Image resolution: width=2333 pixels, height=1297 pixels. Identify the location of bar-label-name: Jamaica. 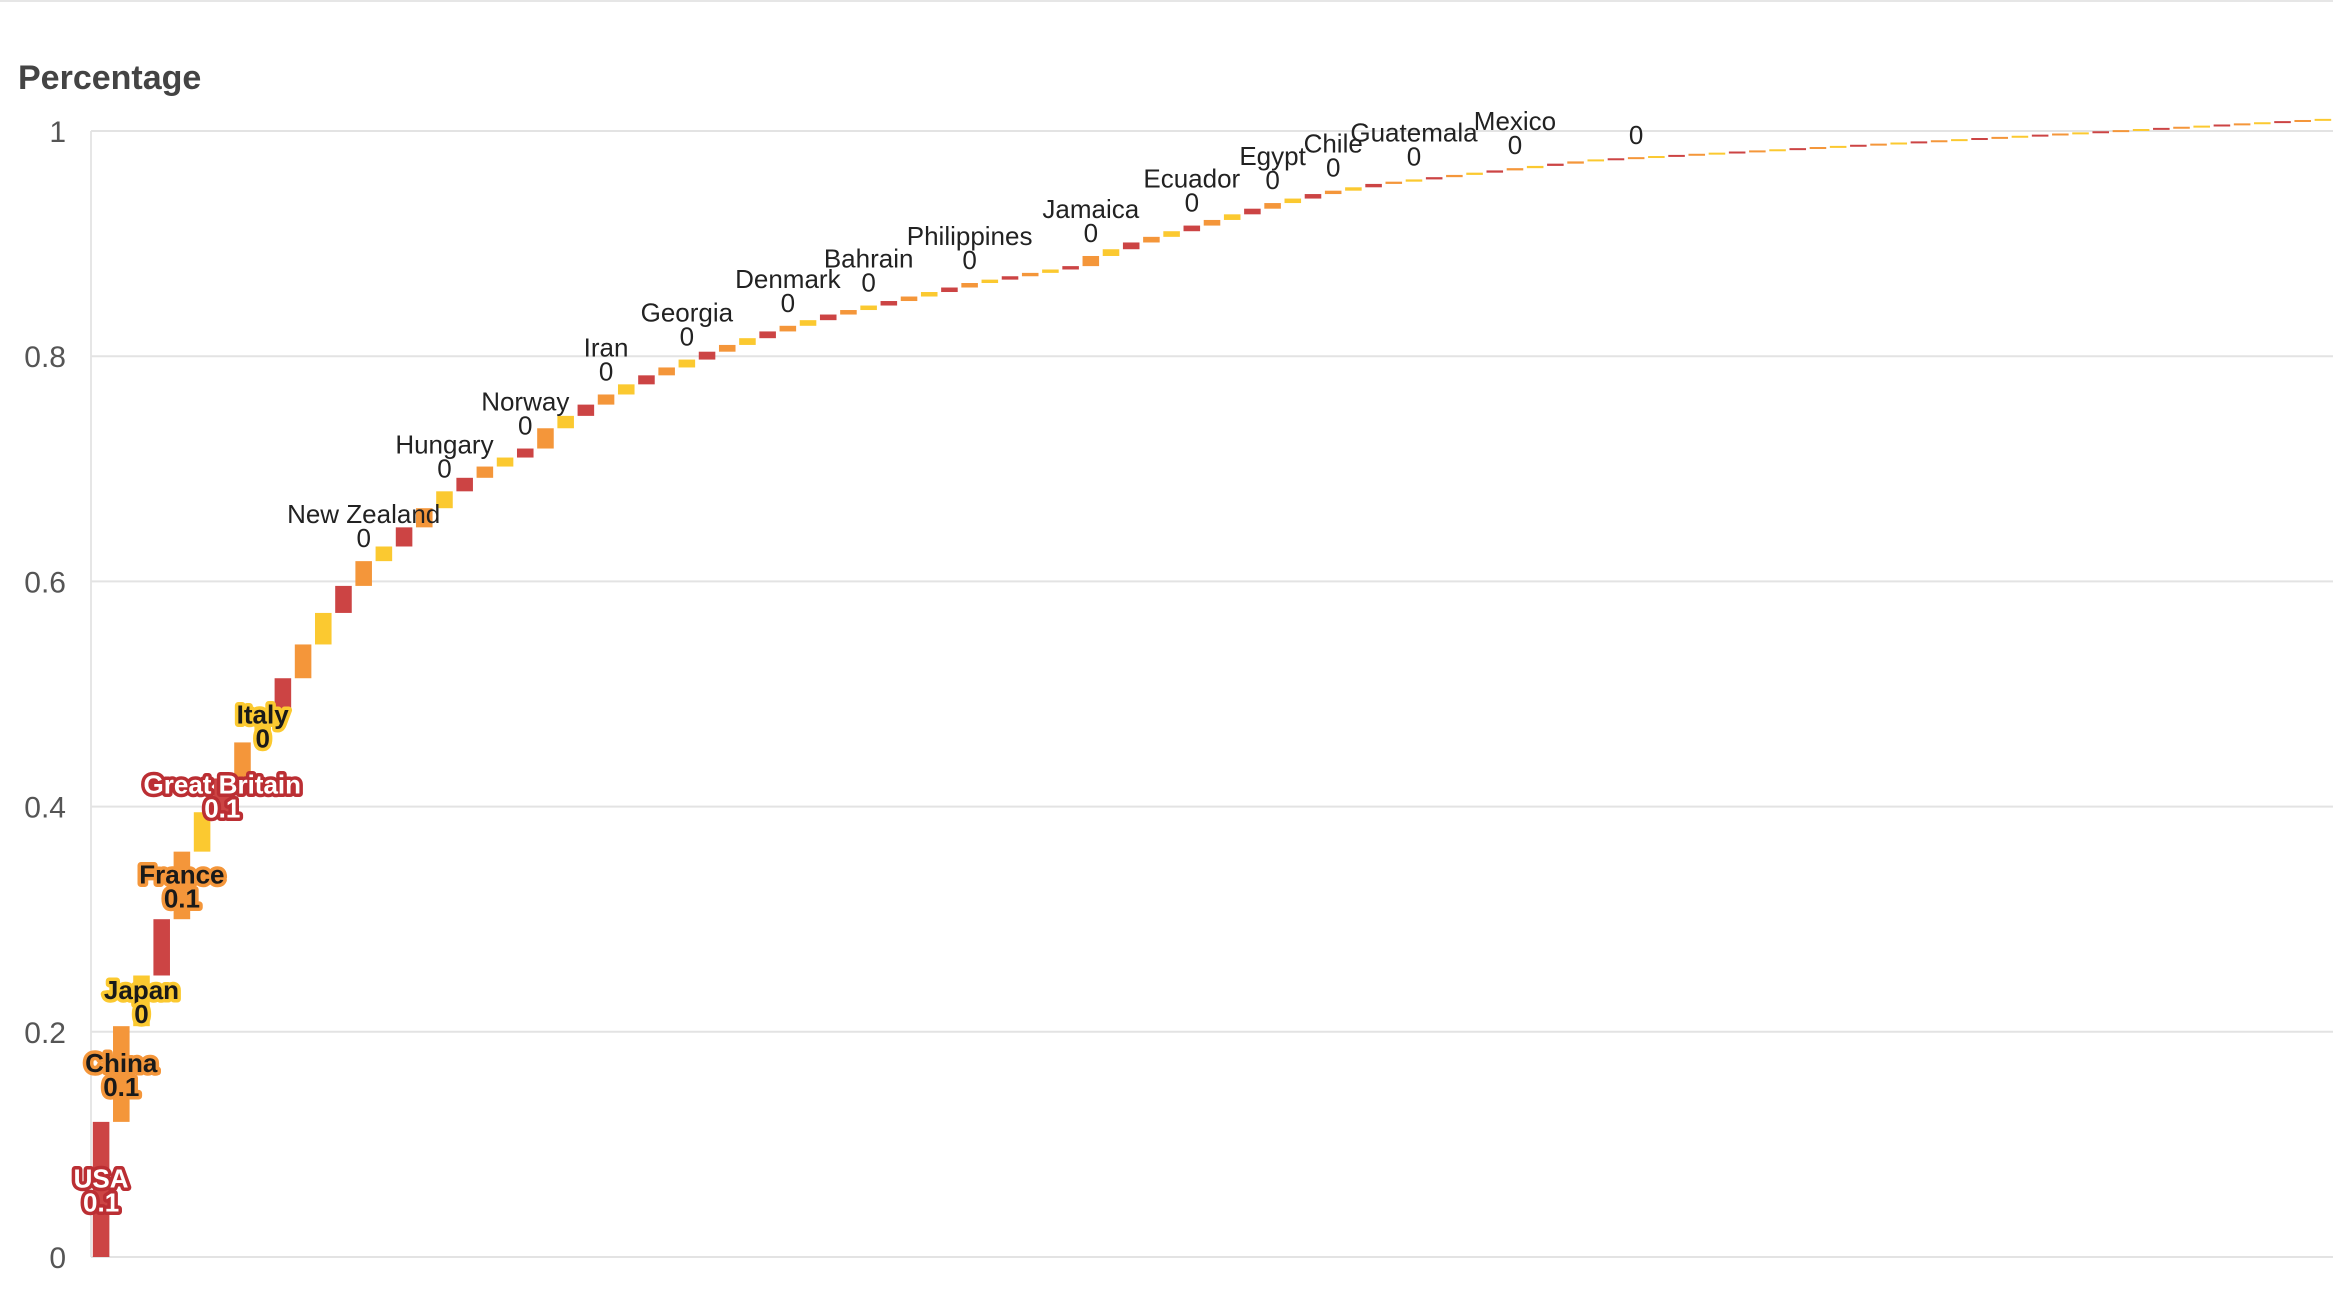
(1090, 209).